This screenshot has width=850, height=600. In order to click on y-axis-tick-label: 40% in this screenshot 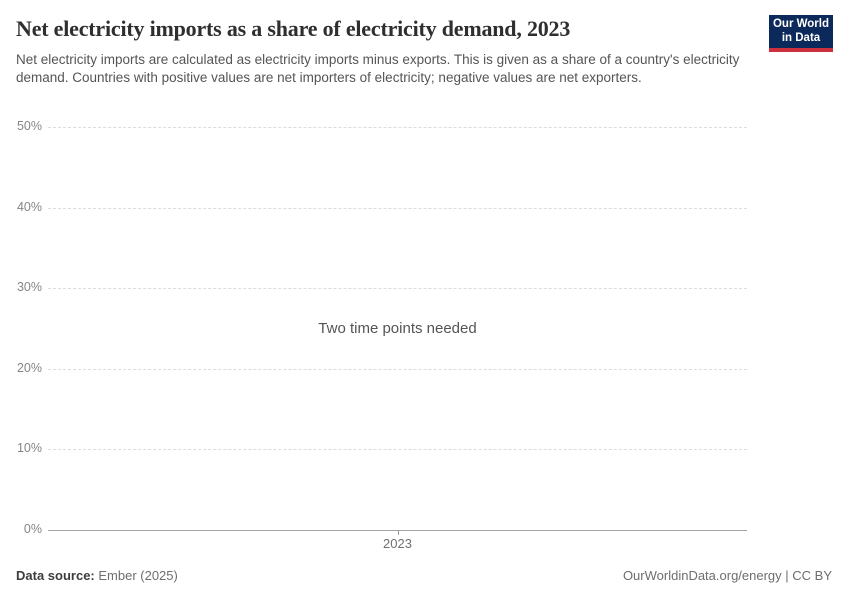, I will do `click(29, 206)`.